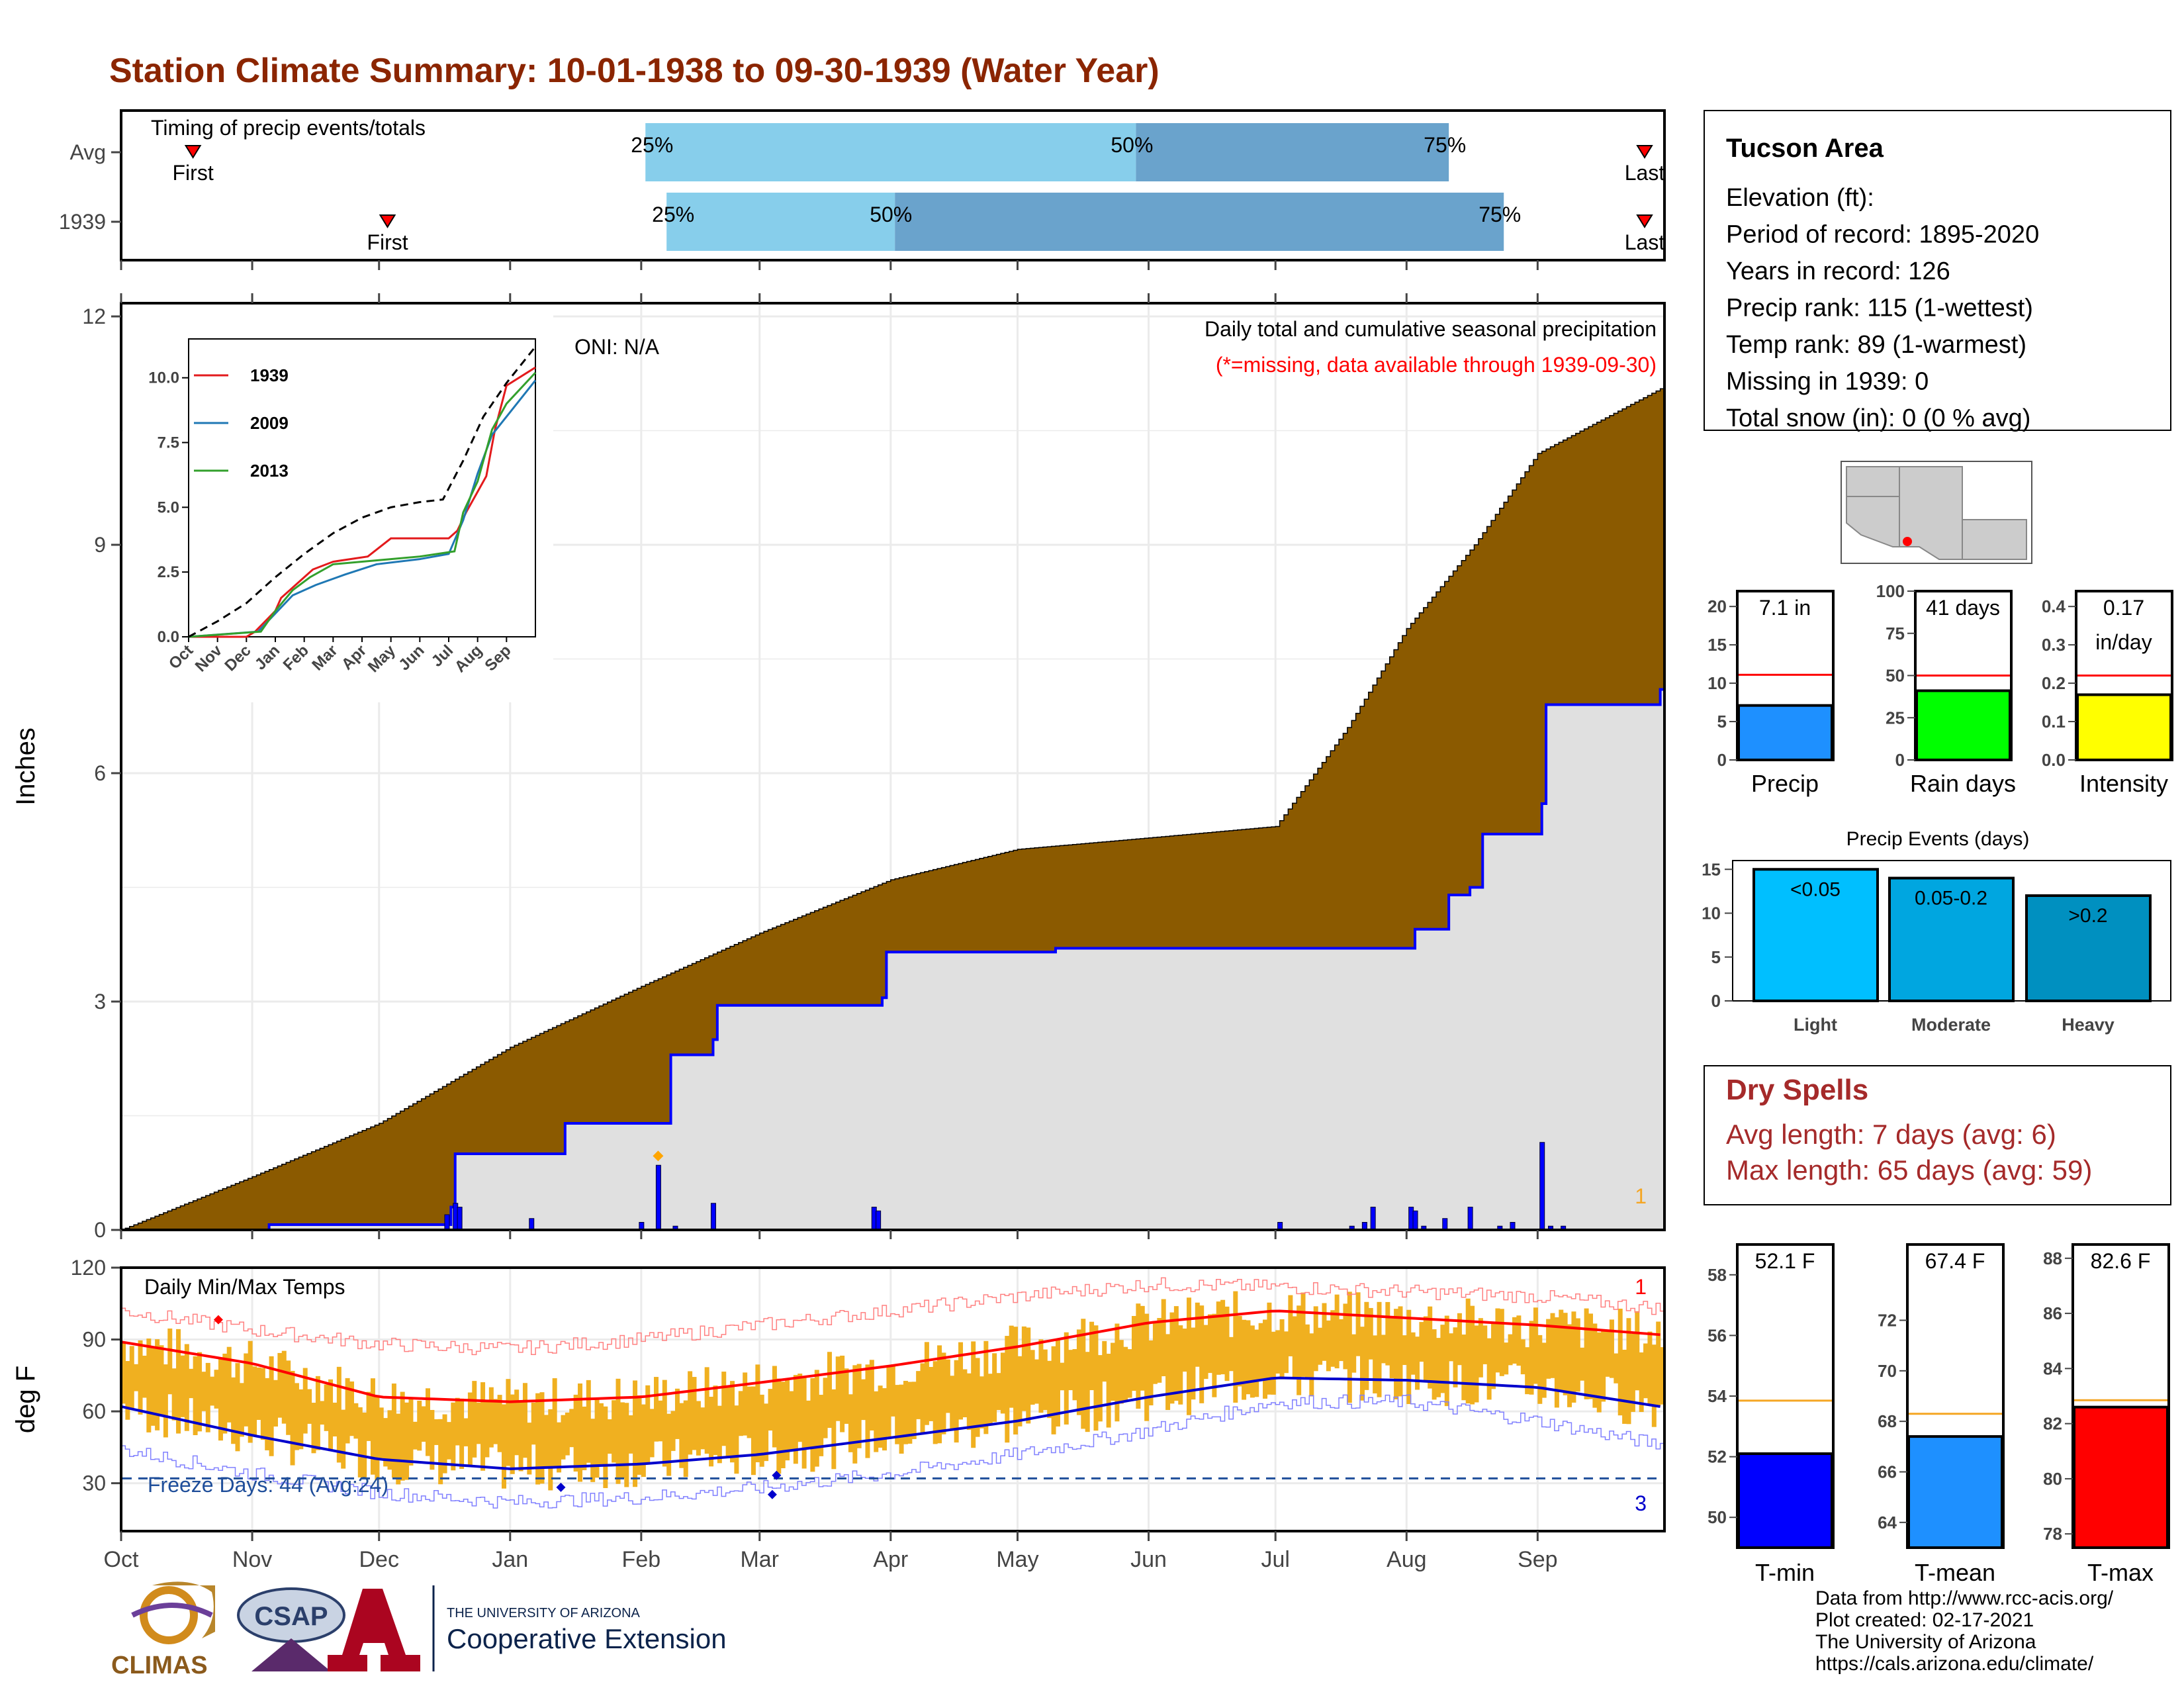 The height and width of the screenshot is (1688, 2184). What do you see at coordinates (1373, 1219) in the screenshot?
I see `daily-precip-bar` at bounding box center [1373, 1219].